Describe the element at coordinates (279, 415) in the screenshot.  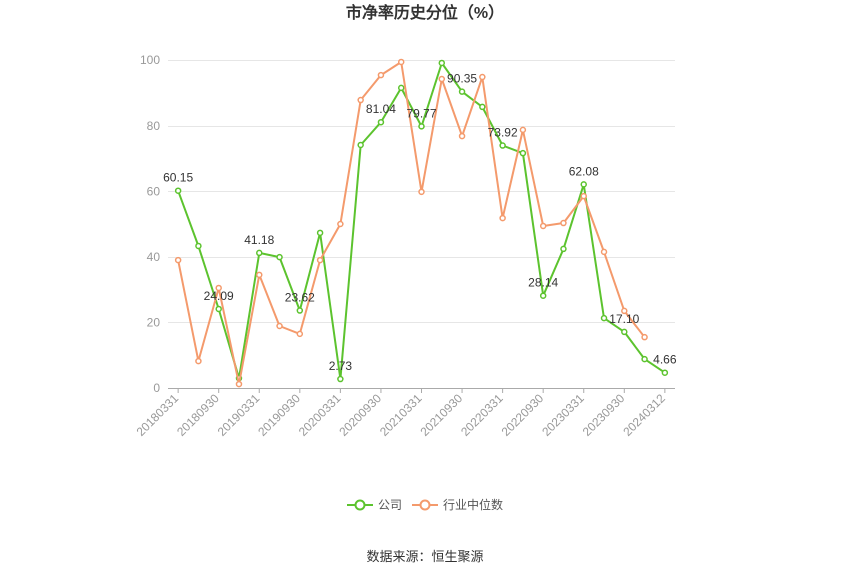
I see `x-tick-label: 20190930` at that location.